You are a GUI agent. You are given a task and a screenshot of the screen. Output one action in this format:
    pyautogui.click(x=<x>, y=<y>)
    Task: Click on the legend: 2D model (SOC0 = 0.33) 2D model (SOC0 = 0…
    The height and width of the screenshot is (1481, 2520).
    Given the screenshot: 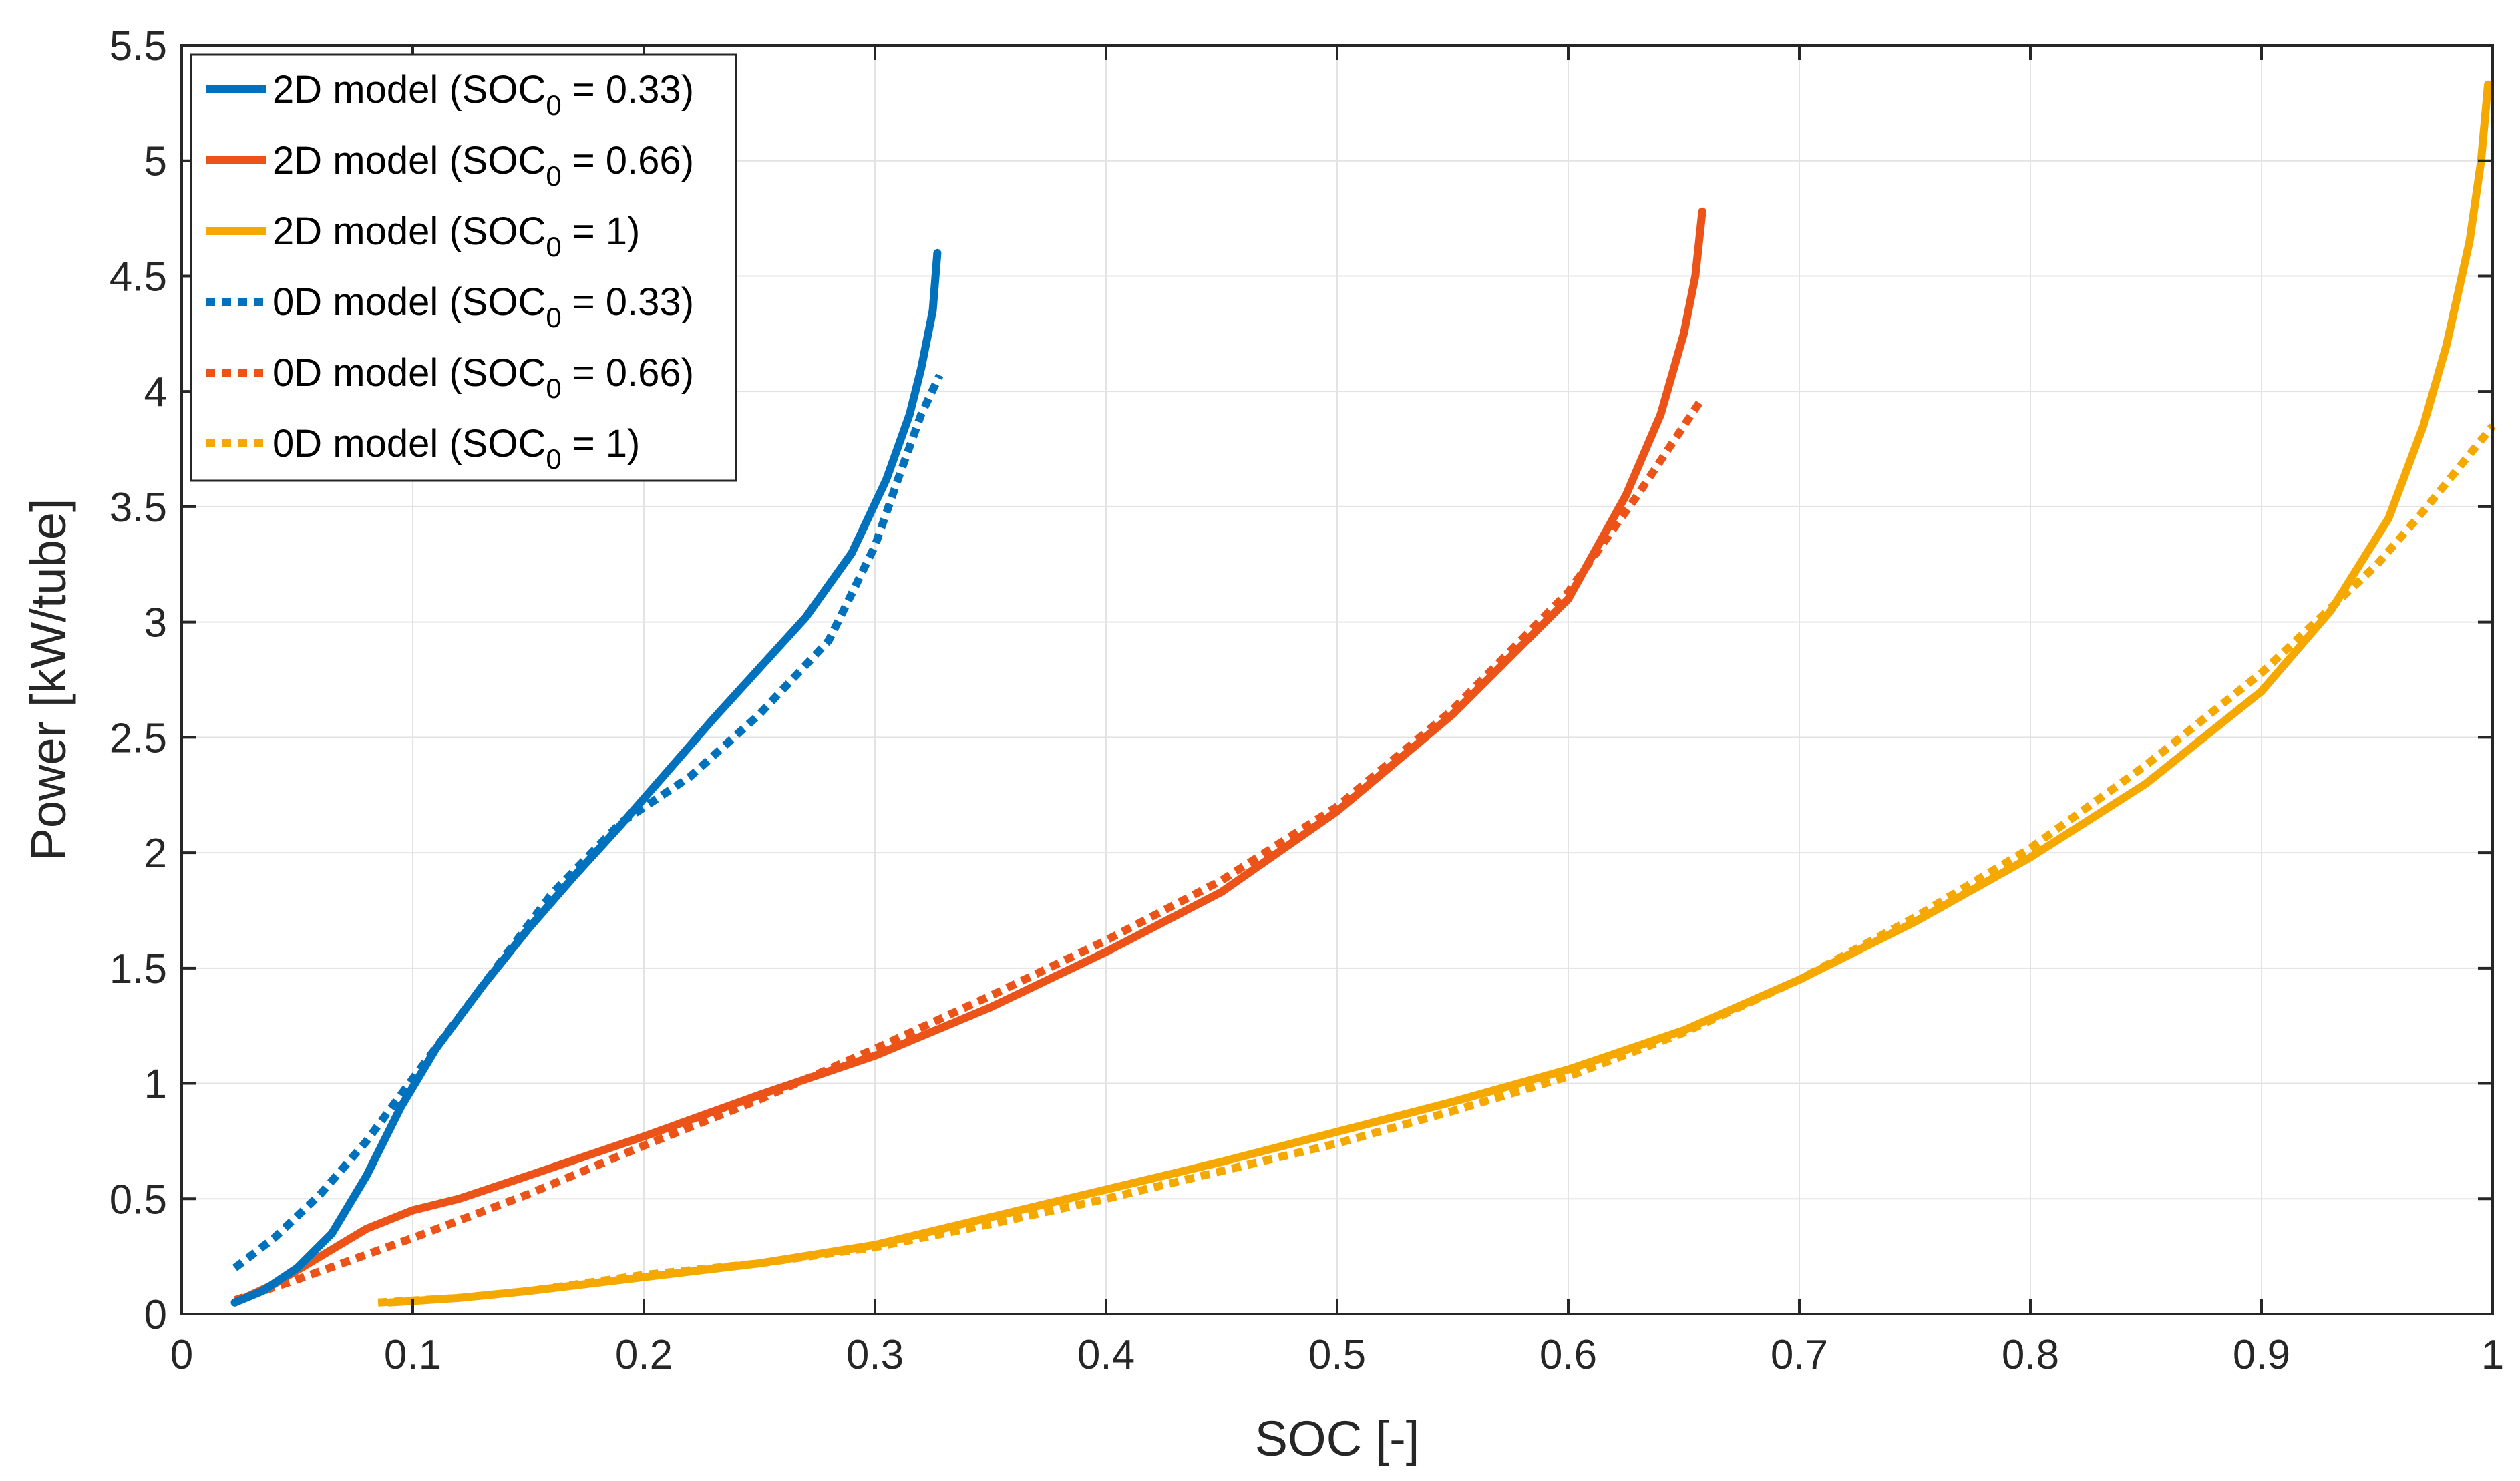 What is the action you would take?
    pyautogui.click(x=463, y=267)
    